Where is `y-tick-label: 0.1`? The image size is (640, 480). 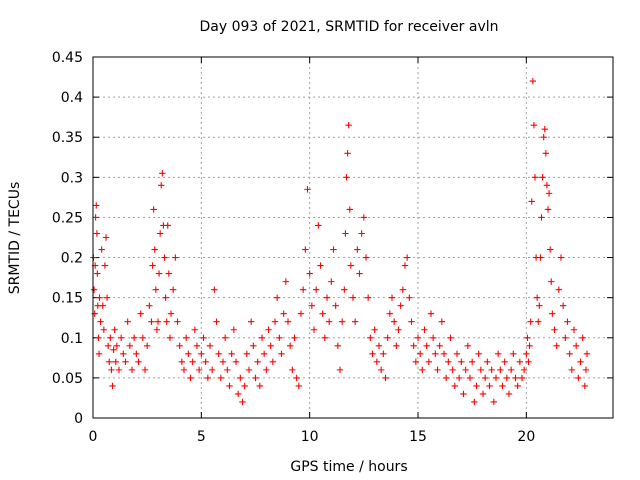 y-tick-label: 0.1 is located at coordinates (72, 339).